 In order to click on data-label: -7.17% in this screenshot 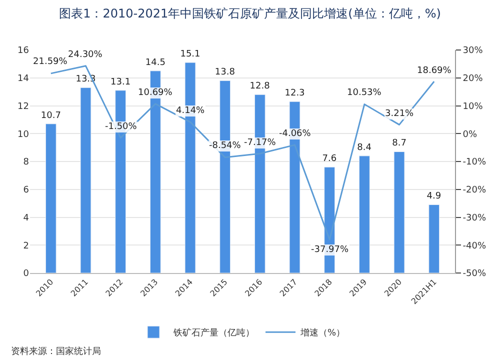, I will do `click(260, 143)`.